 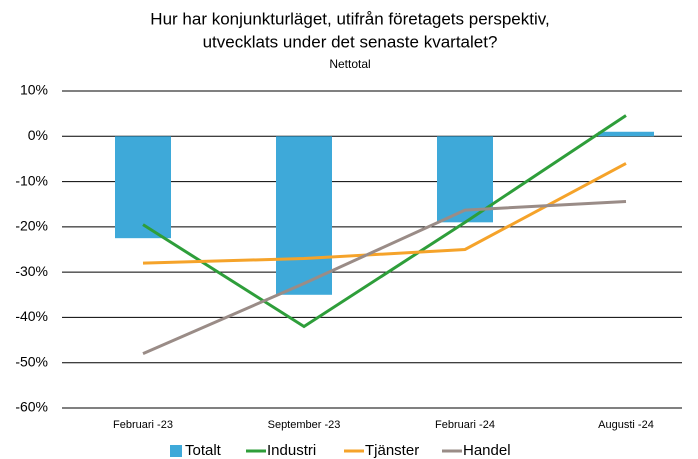 I want to click on y-tick-label: -60%, so click(x=31, y=407).